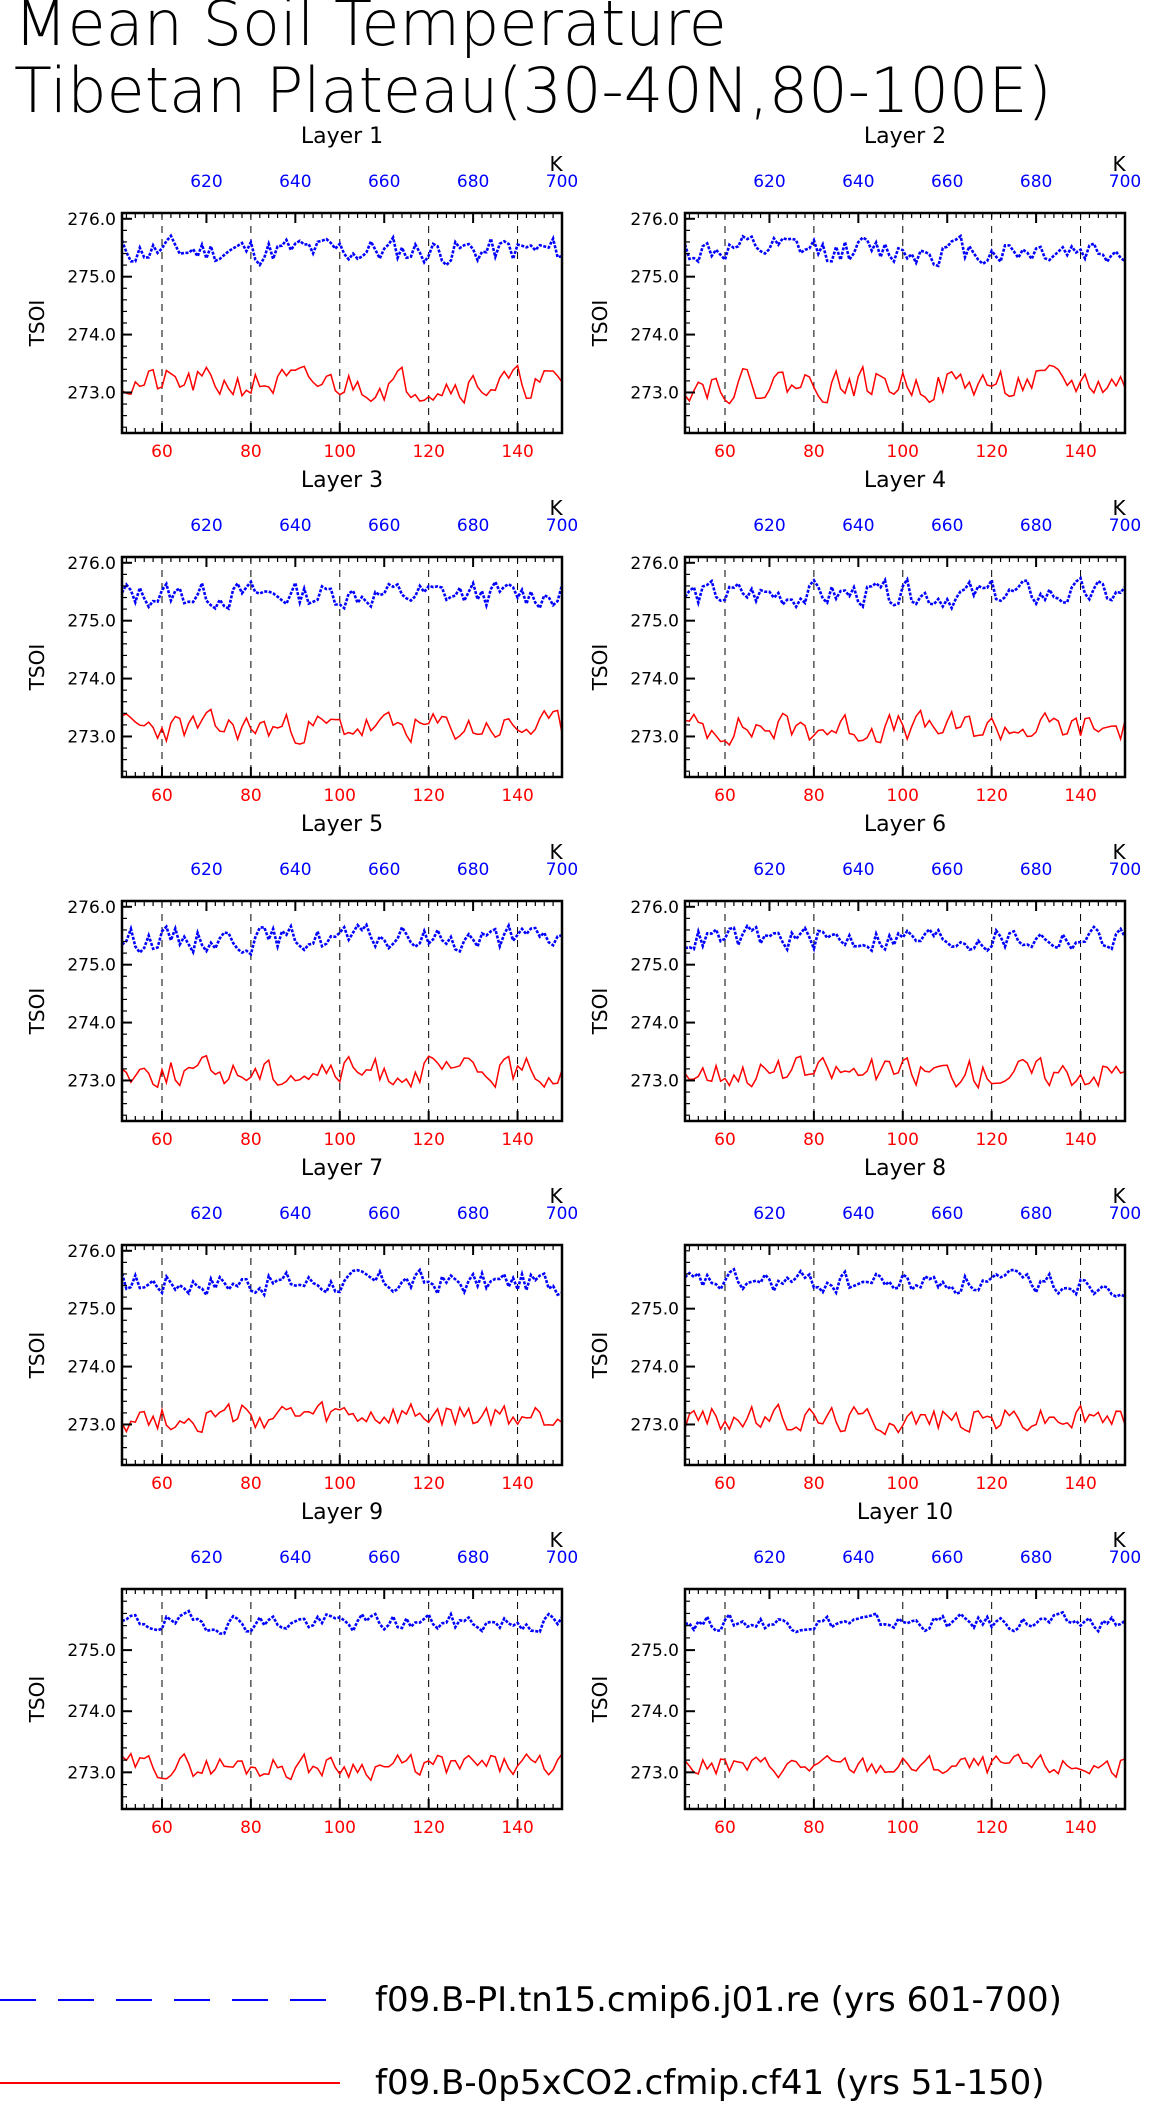 The height and width of the screenshot is (2119, 1155). I want to click on panel-title: Layer 1, so click(342, 136).